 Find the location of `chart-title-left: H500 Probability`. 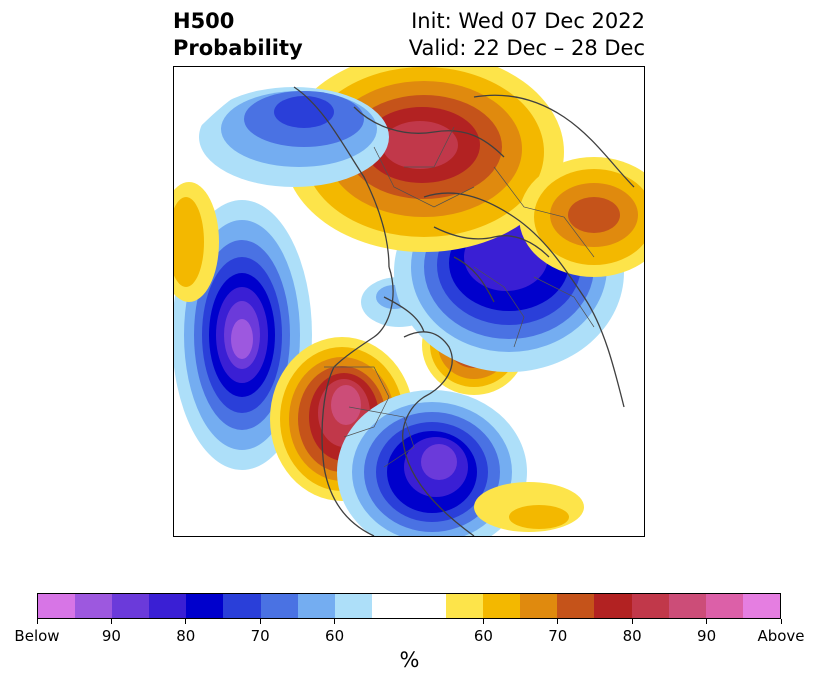

chart-title-left: H500 Probability is located at coordinates (238, 35).